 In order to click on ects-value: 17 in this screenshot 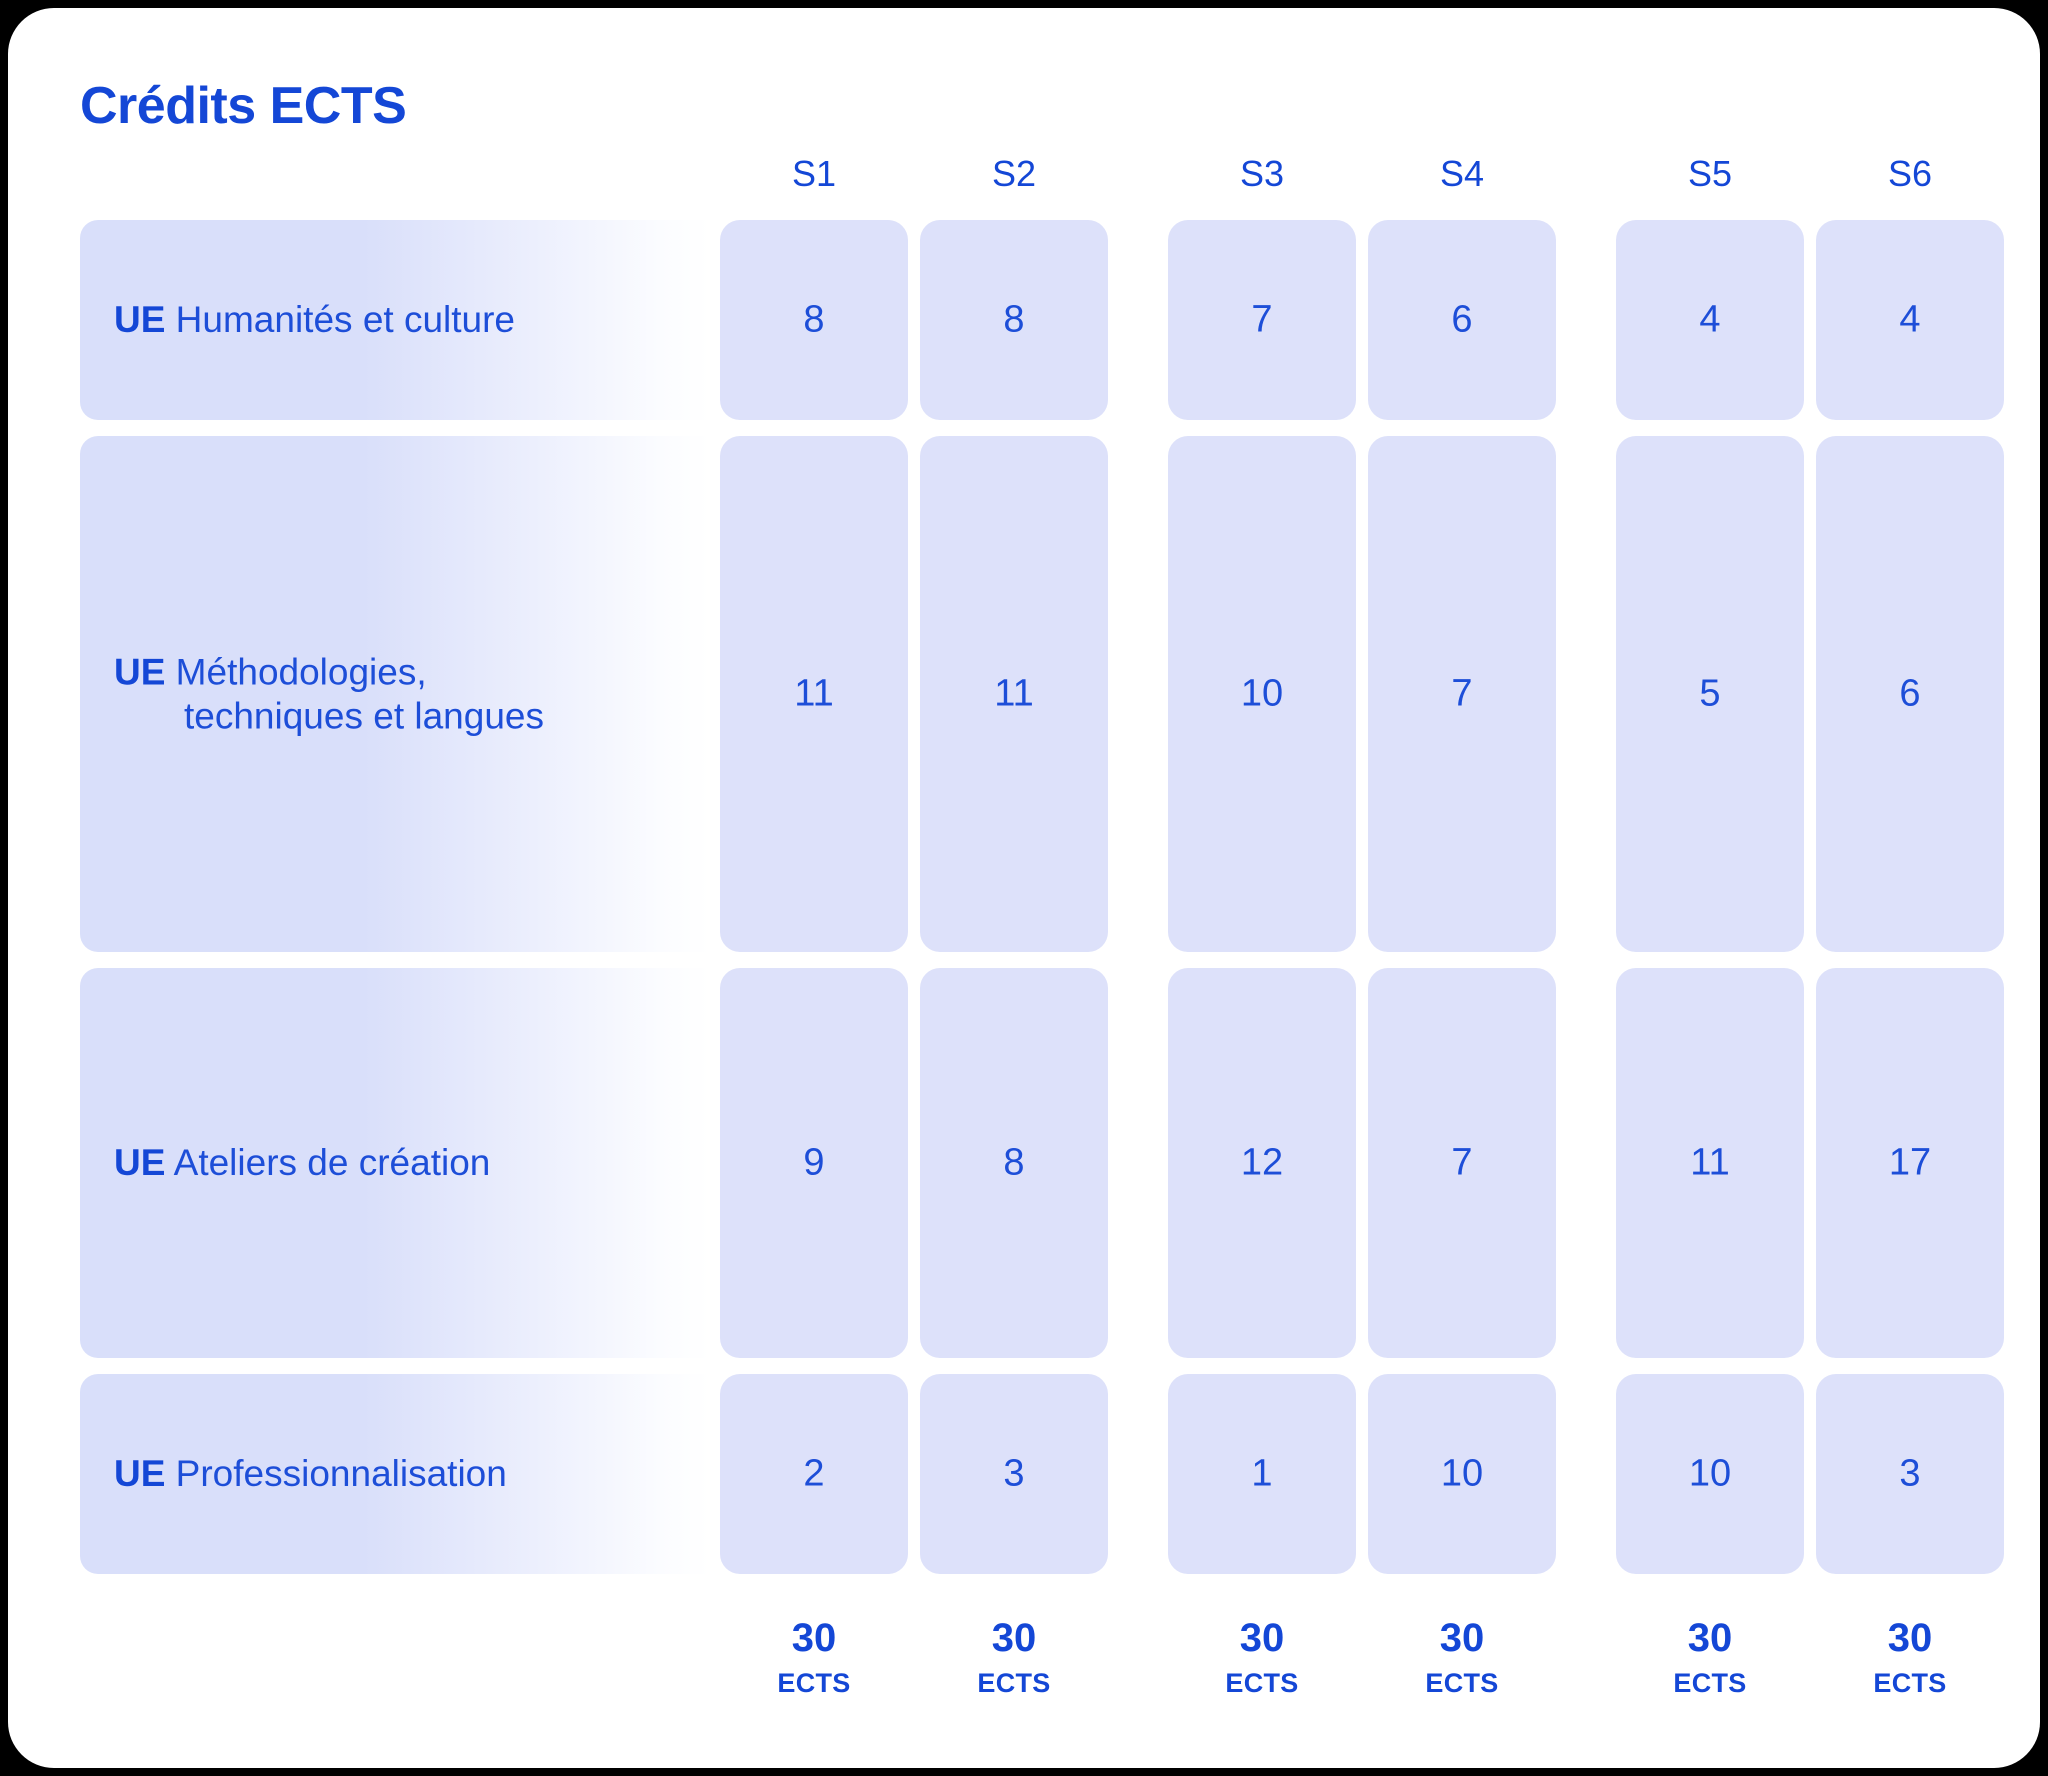, I will do `click(1910, 1162)`.